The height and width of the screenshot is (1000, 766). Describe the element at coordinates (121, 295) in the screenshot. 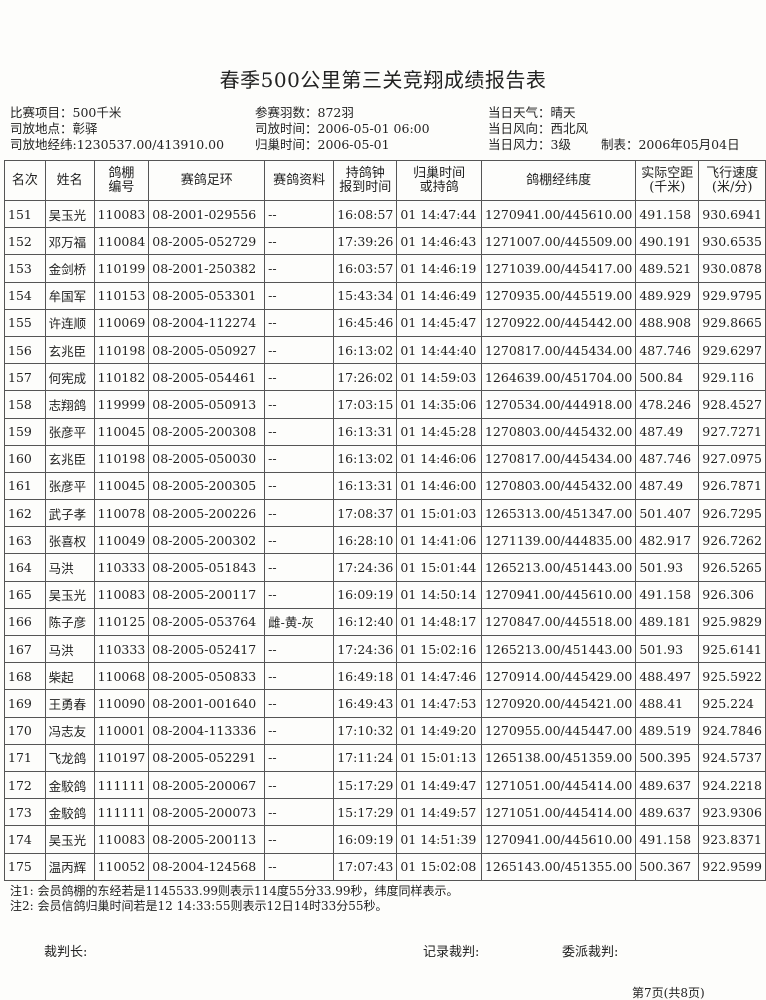

I see `table-cell: 110153` at that location.